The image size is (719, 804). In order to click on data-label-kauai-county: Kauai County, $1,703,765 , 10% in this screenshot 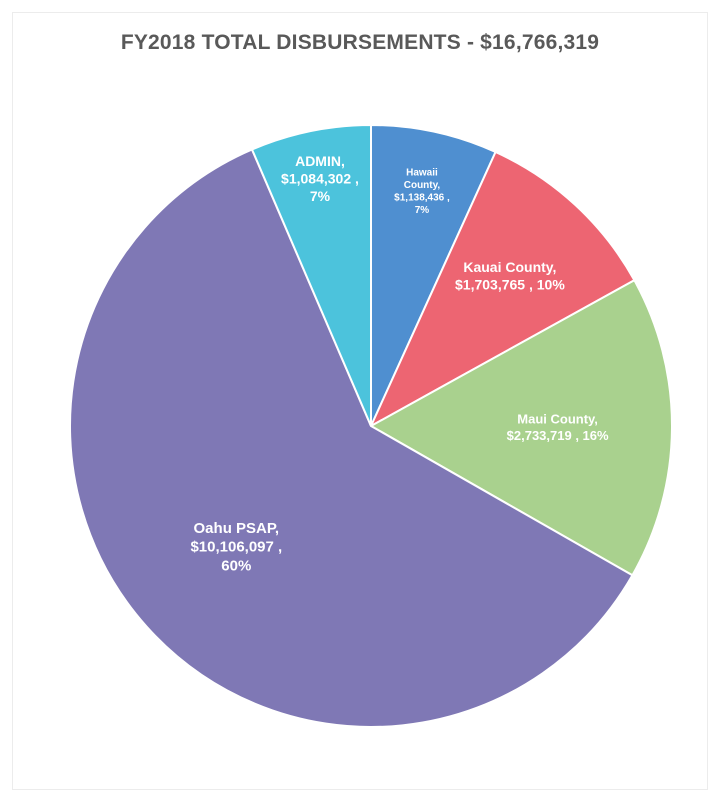, I will do `click(510, 276)`.